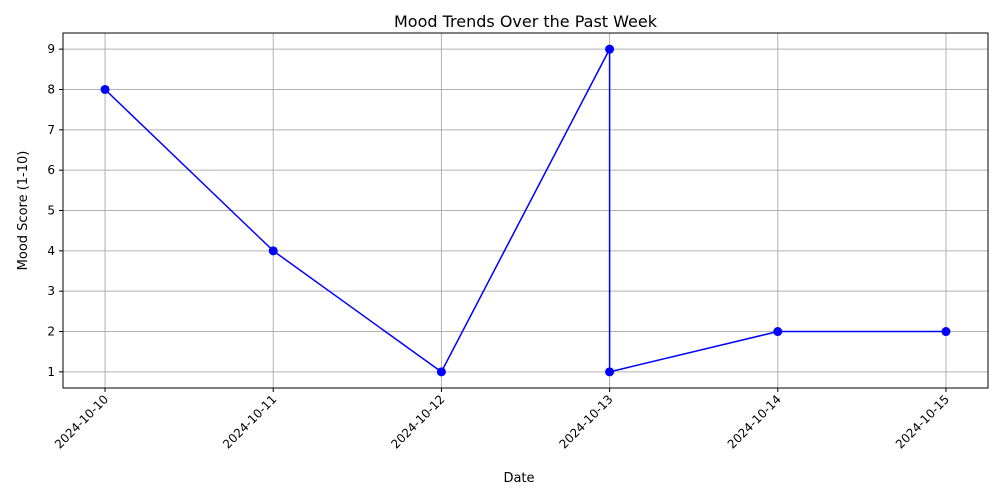  I want to click on y-tick-label: 5, so click(51, 211).